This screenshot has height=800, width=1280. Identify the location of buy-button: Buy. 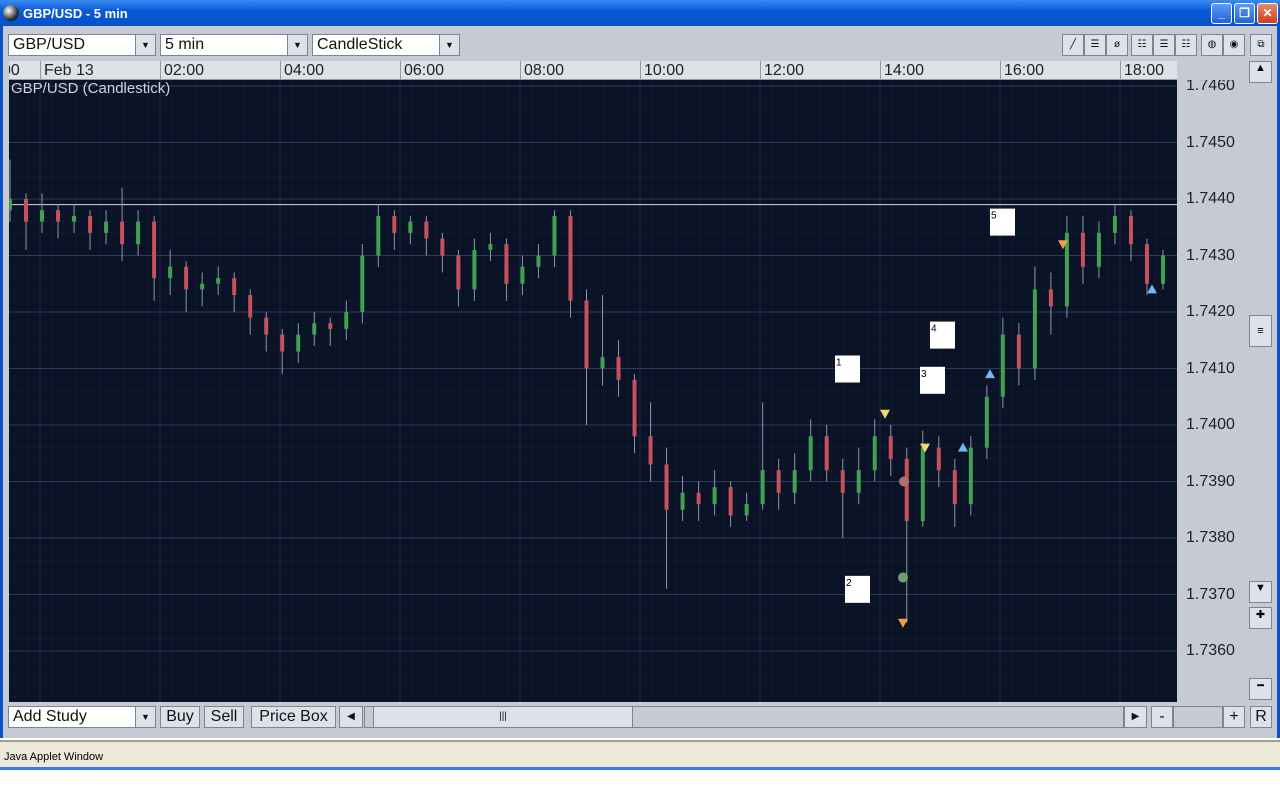
(180, 717).